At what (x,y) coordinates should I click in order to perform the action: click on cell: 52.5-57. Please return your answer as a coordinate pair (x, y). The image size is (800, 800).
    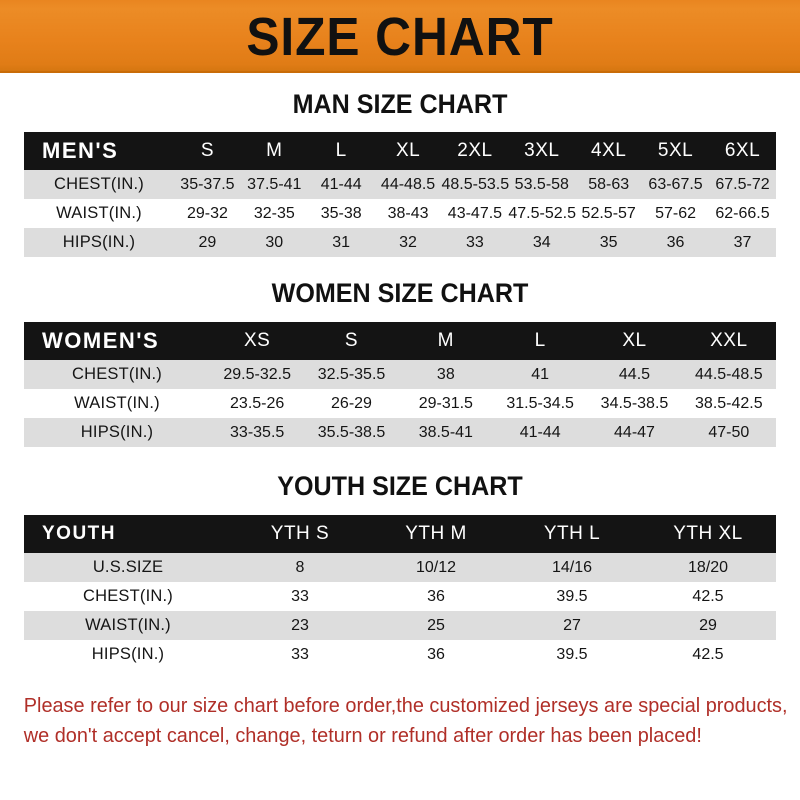
    Looking at the image, I should click on (609, 213).